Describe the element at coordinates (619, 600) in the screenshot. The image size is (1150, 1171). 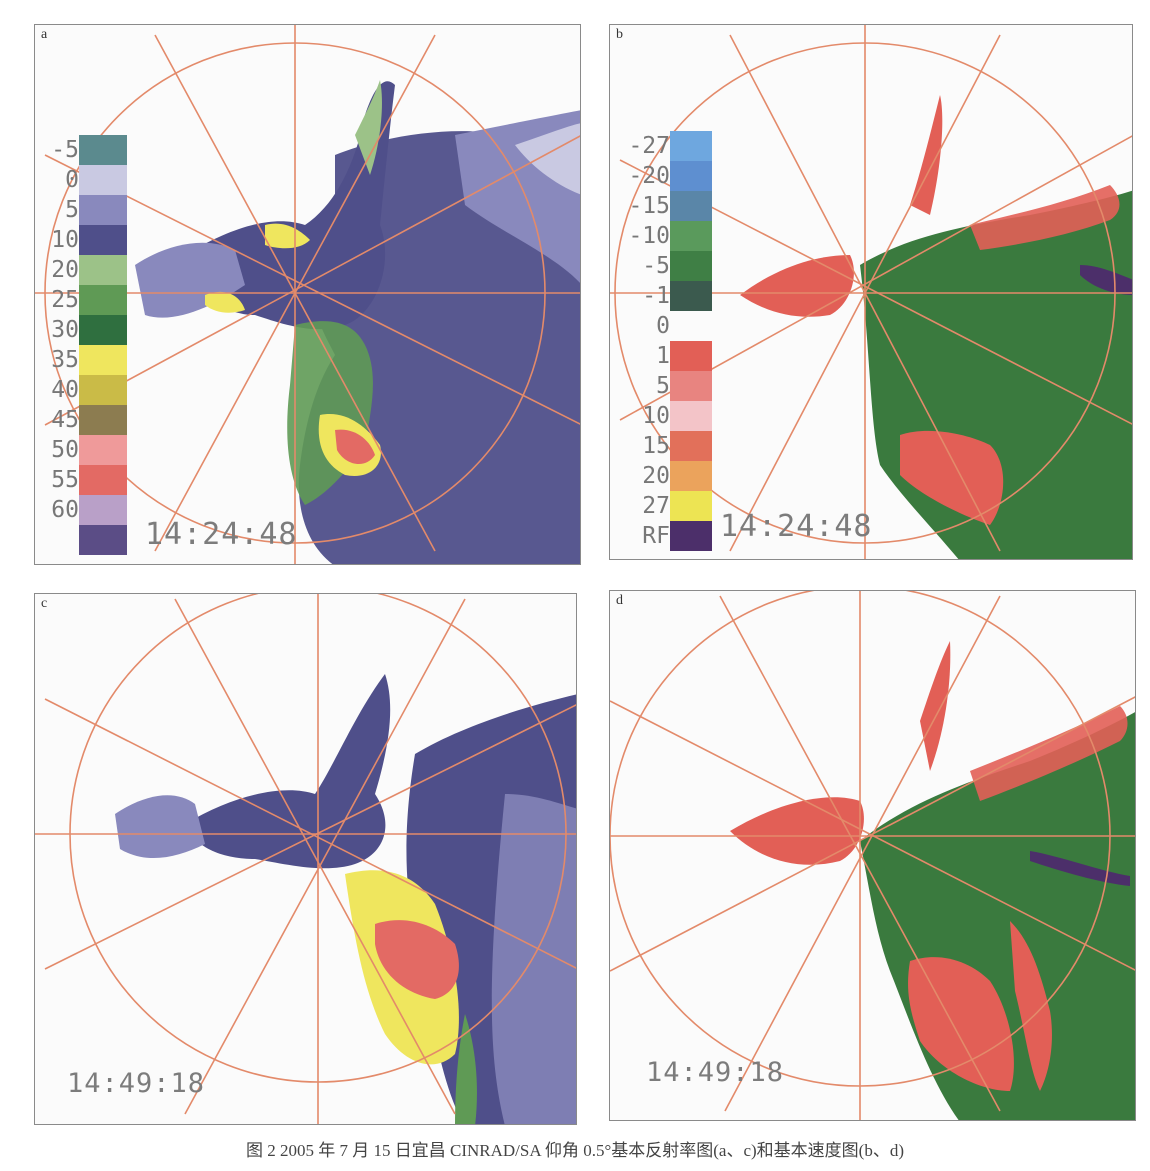
I see `panel-label: d` at that location.